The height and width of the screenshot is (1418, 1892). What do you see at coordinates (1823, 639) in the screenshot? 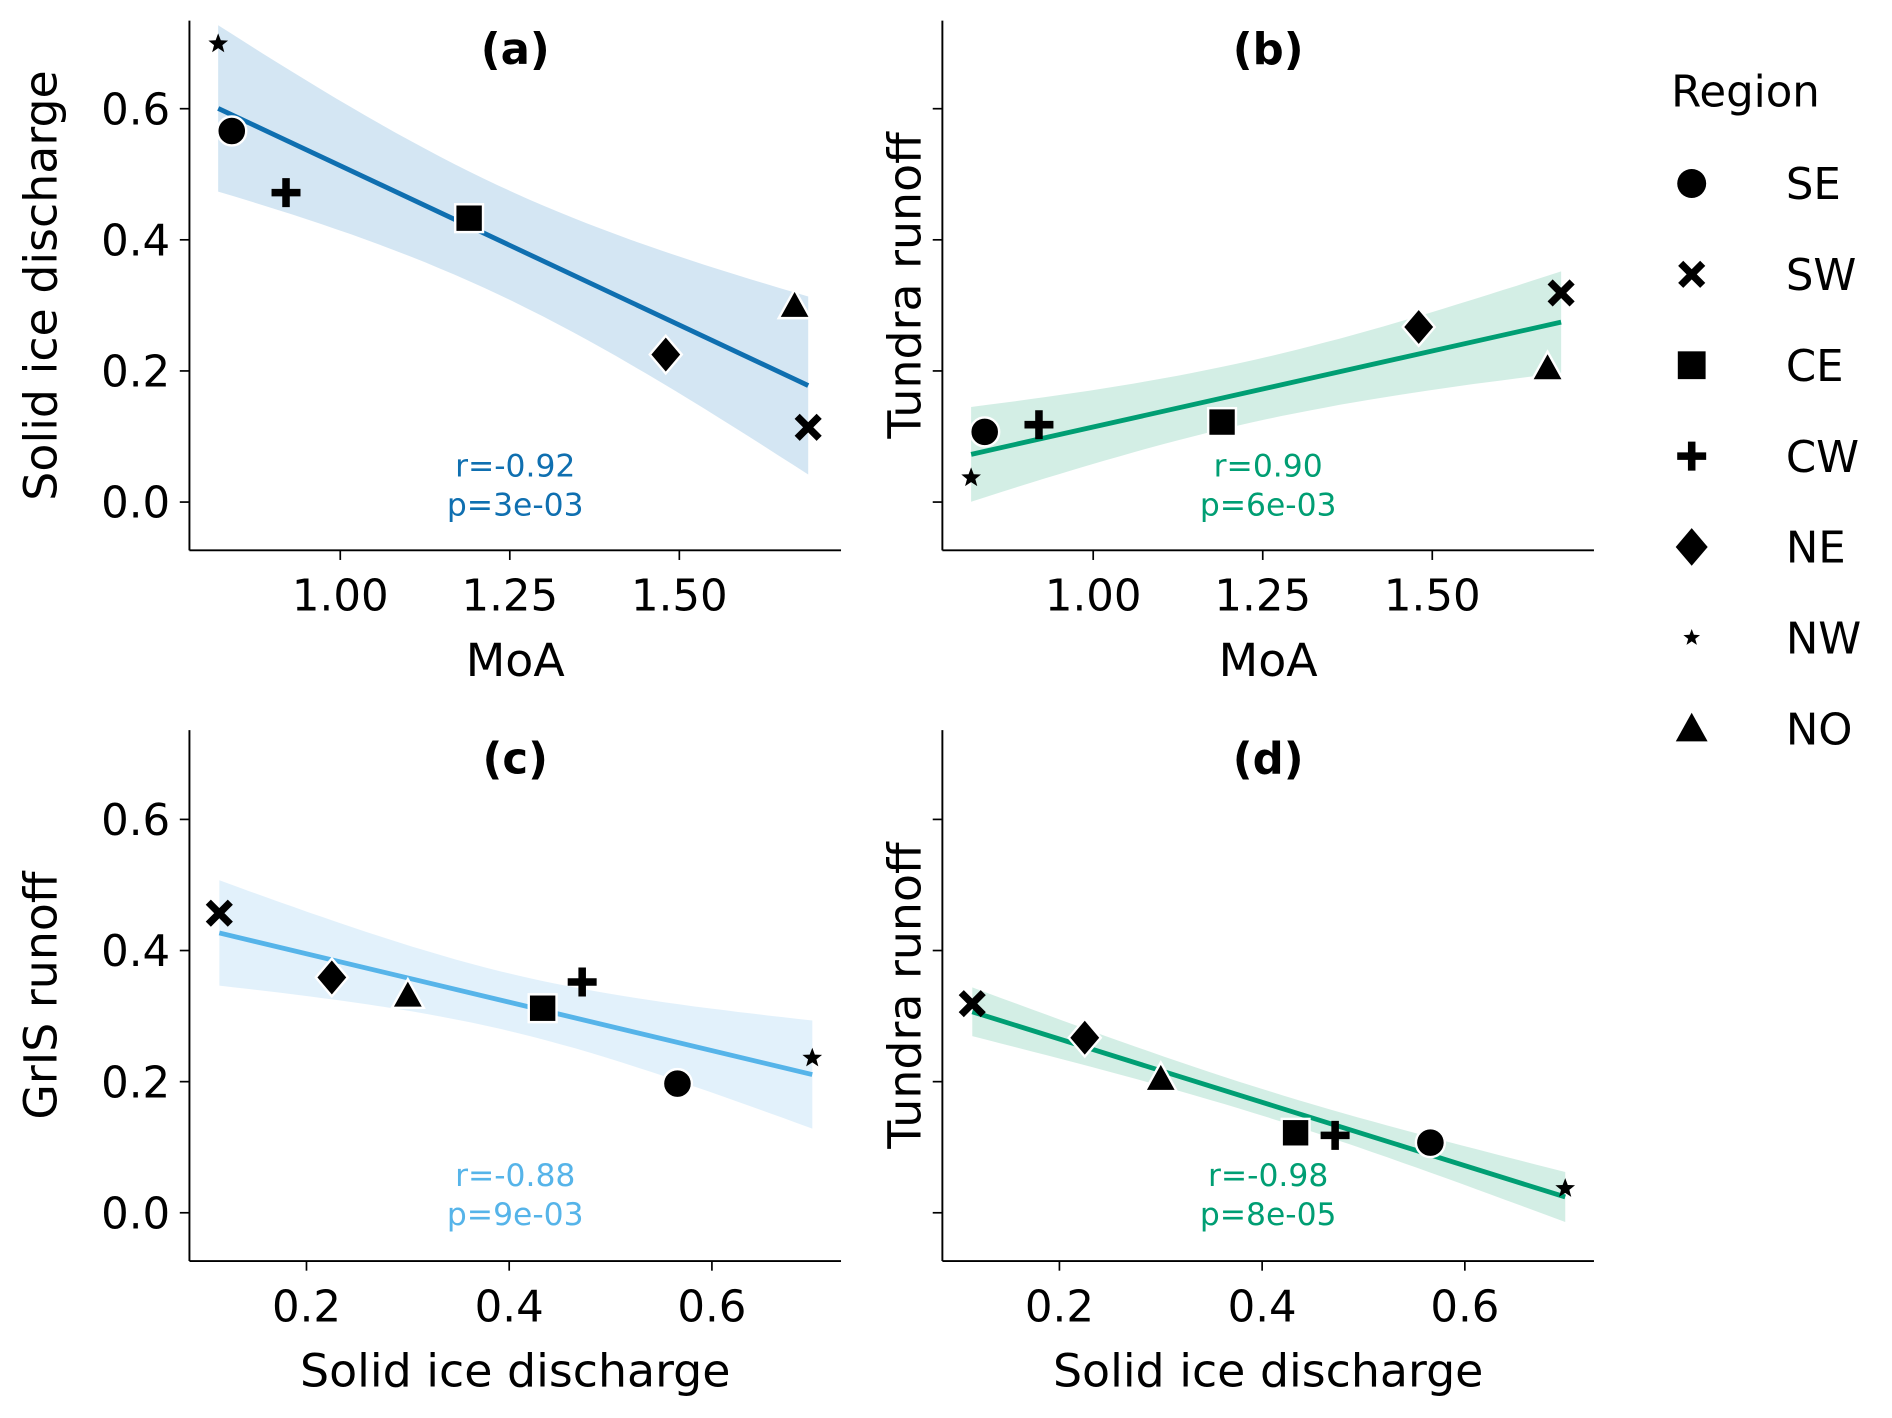
I see `legend-label-nw: NW` at bounding box center [1823, 639].